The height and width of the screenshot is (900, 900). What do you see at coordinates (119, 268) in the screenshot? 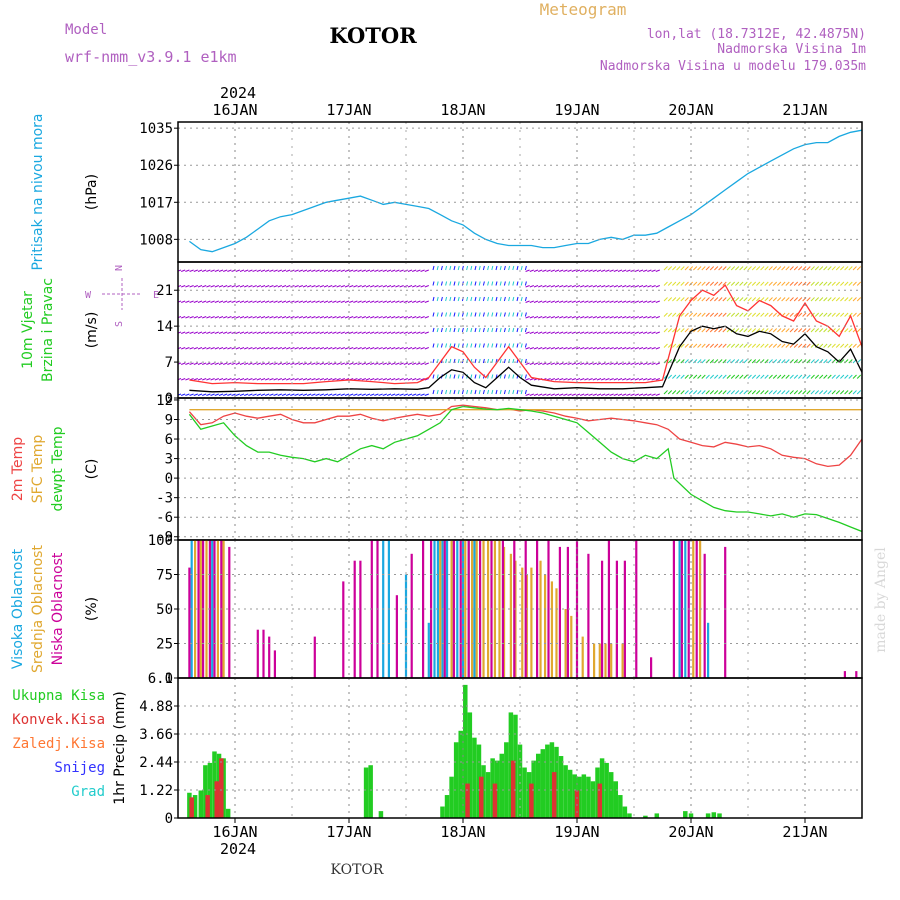
I see `svg-text: N` at bounding box center [119, 268].